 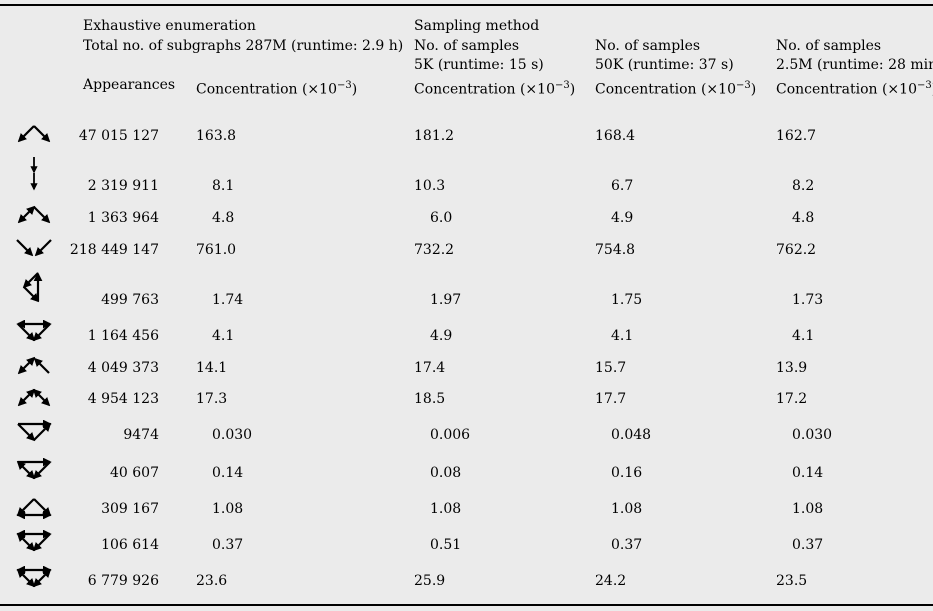 What do you see at coordinates (648, 46) in the screenshot?
I see `col3-subtitle: No. of samples` at bounding box center [648, 46].